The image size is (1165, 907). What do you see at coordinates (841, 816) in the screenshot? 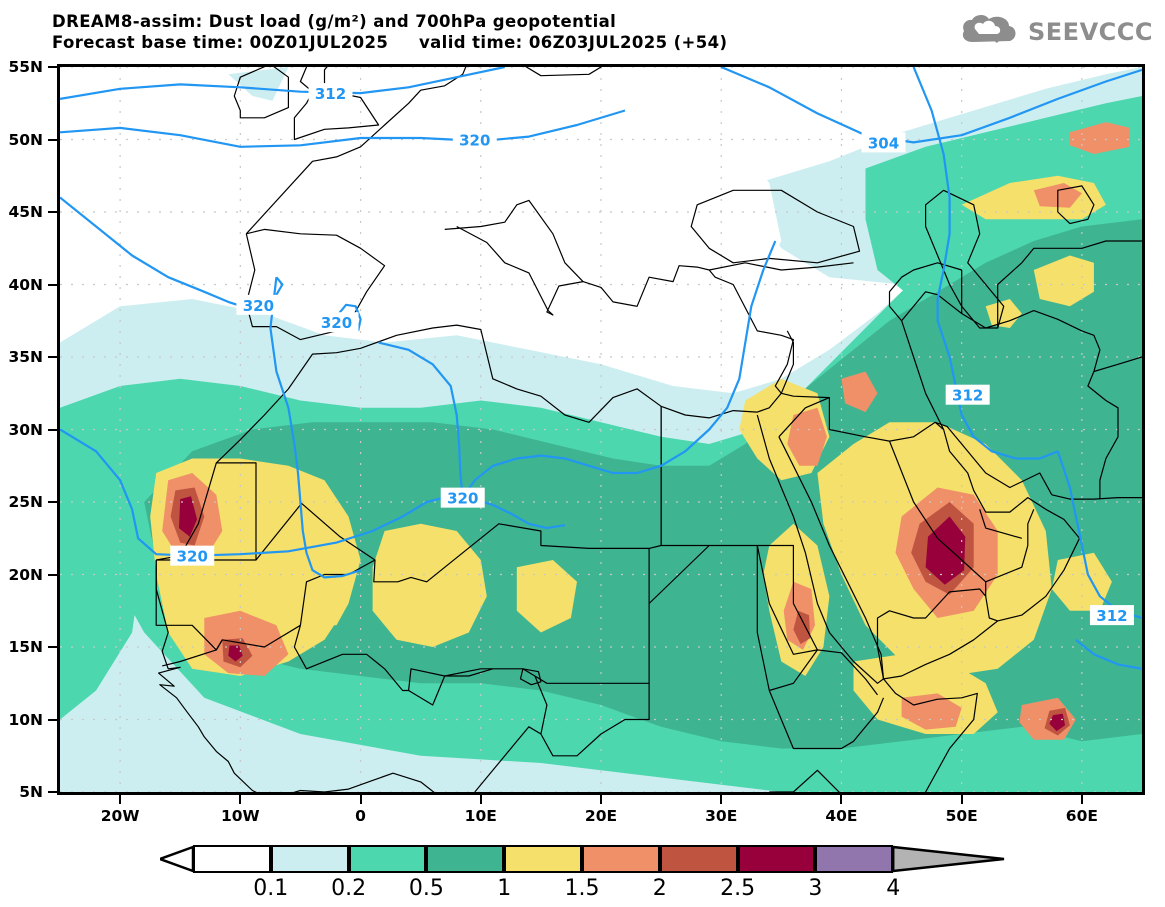
I see `x-axis-tick-label: 40E` at bounding box center [841, 816].